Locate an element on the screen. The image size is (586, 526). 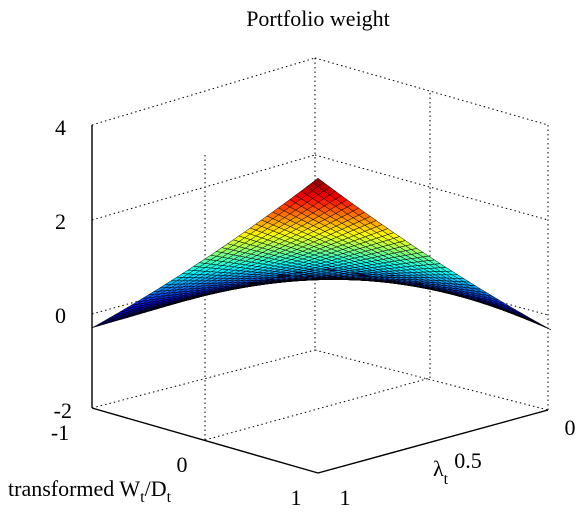
y-axis-line is located at coordinates (433, 441).